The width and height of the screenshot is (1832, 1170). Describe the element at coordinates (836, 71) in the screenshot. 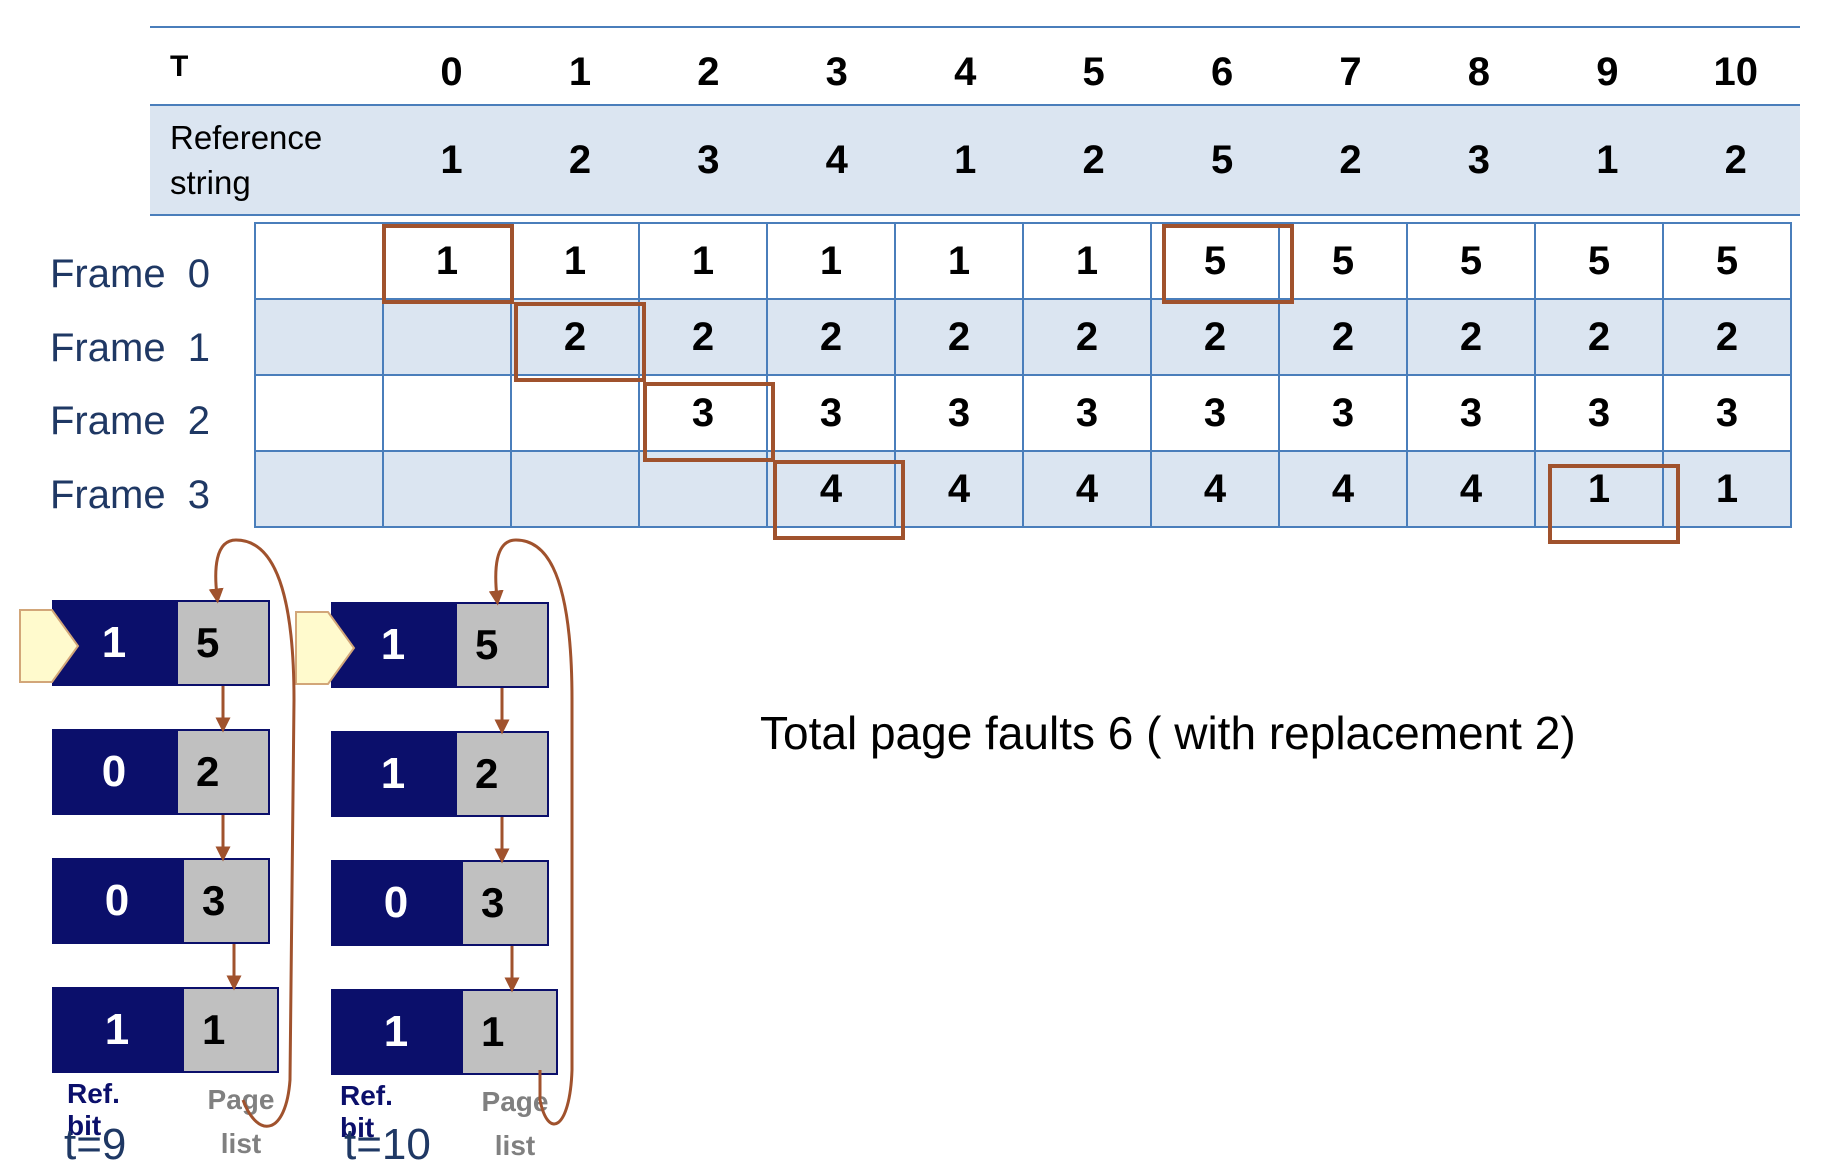

I see `time-cell: 3` at that location.